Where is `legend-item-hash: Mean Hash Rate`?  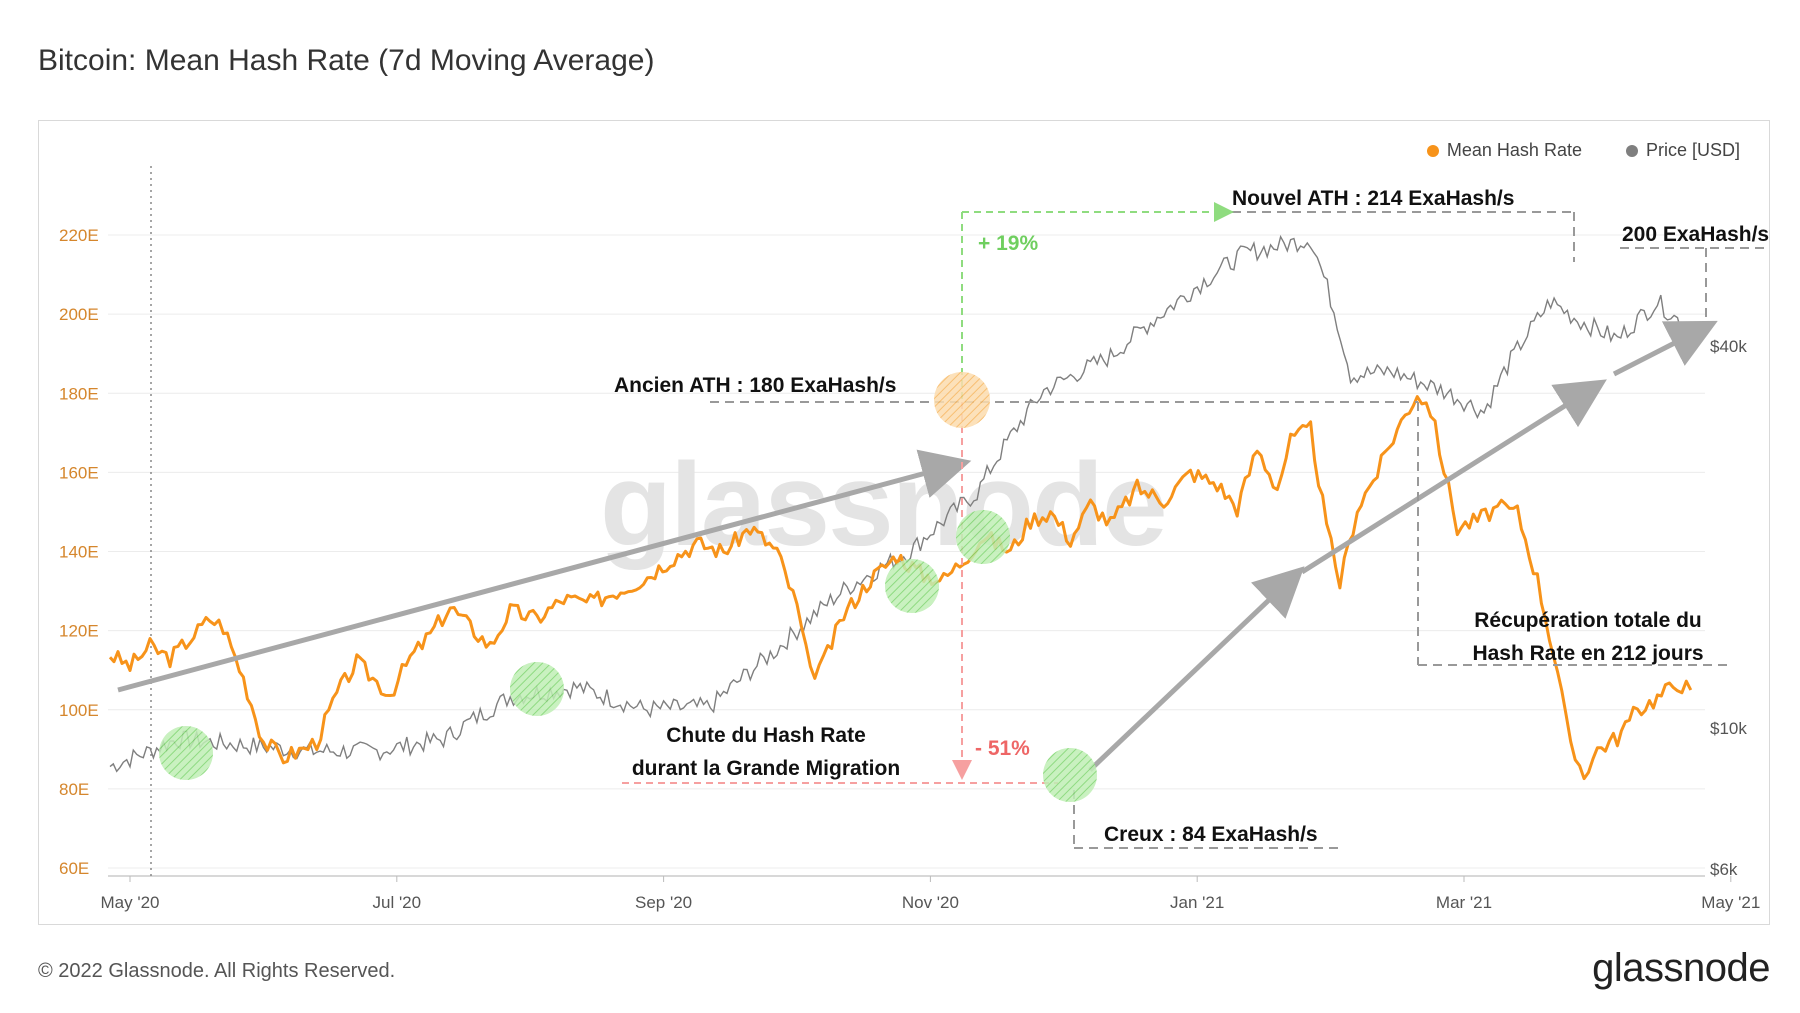 legend-item-hash: Mean Hash Rate is located at coordinates (1504, 150).